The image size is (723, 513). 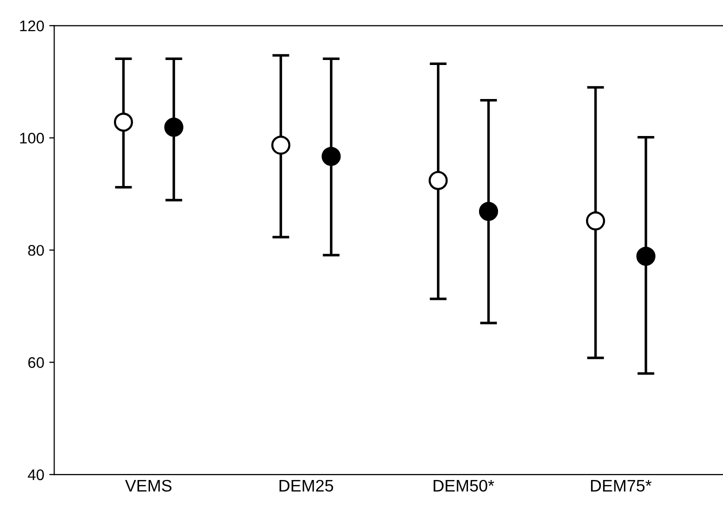 I want to click on y-tick-label: 120, so click(x=32, y=26).